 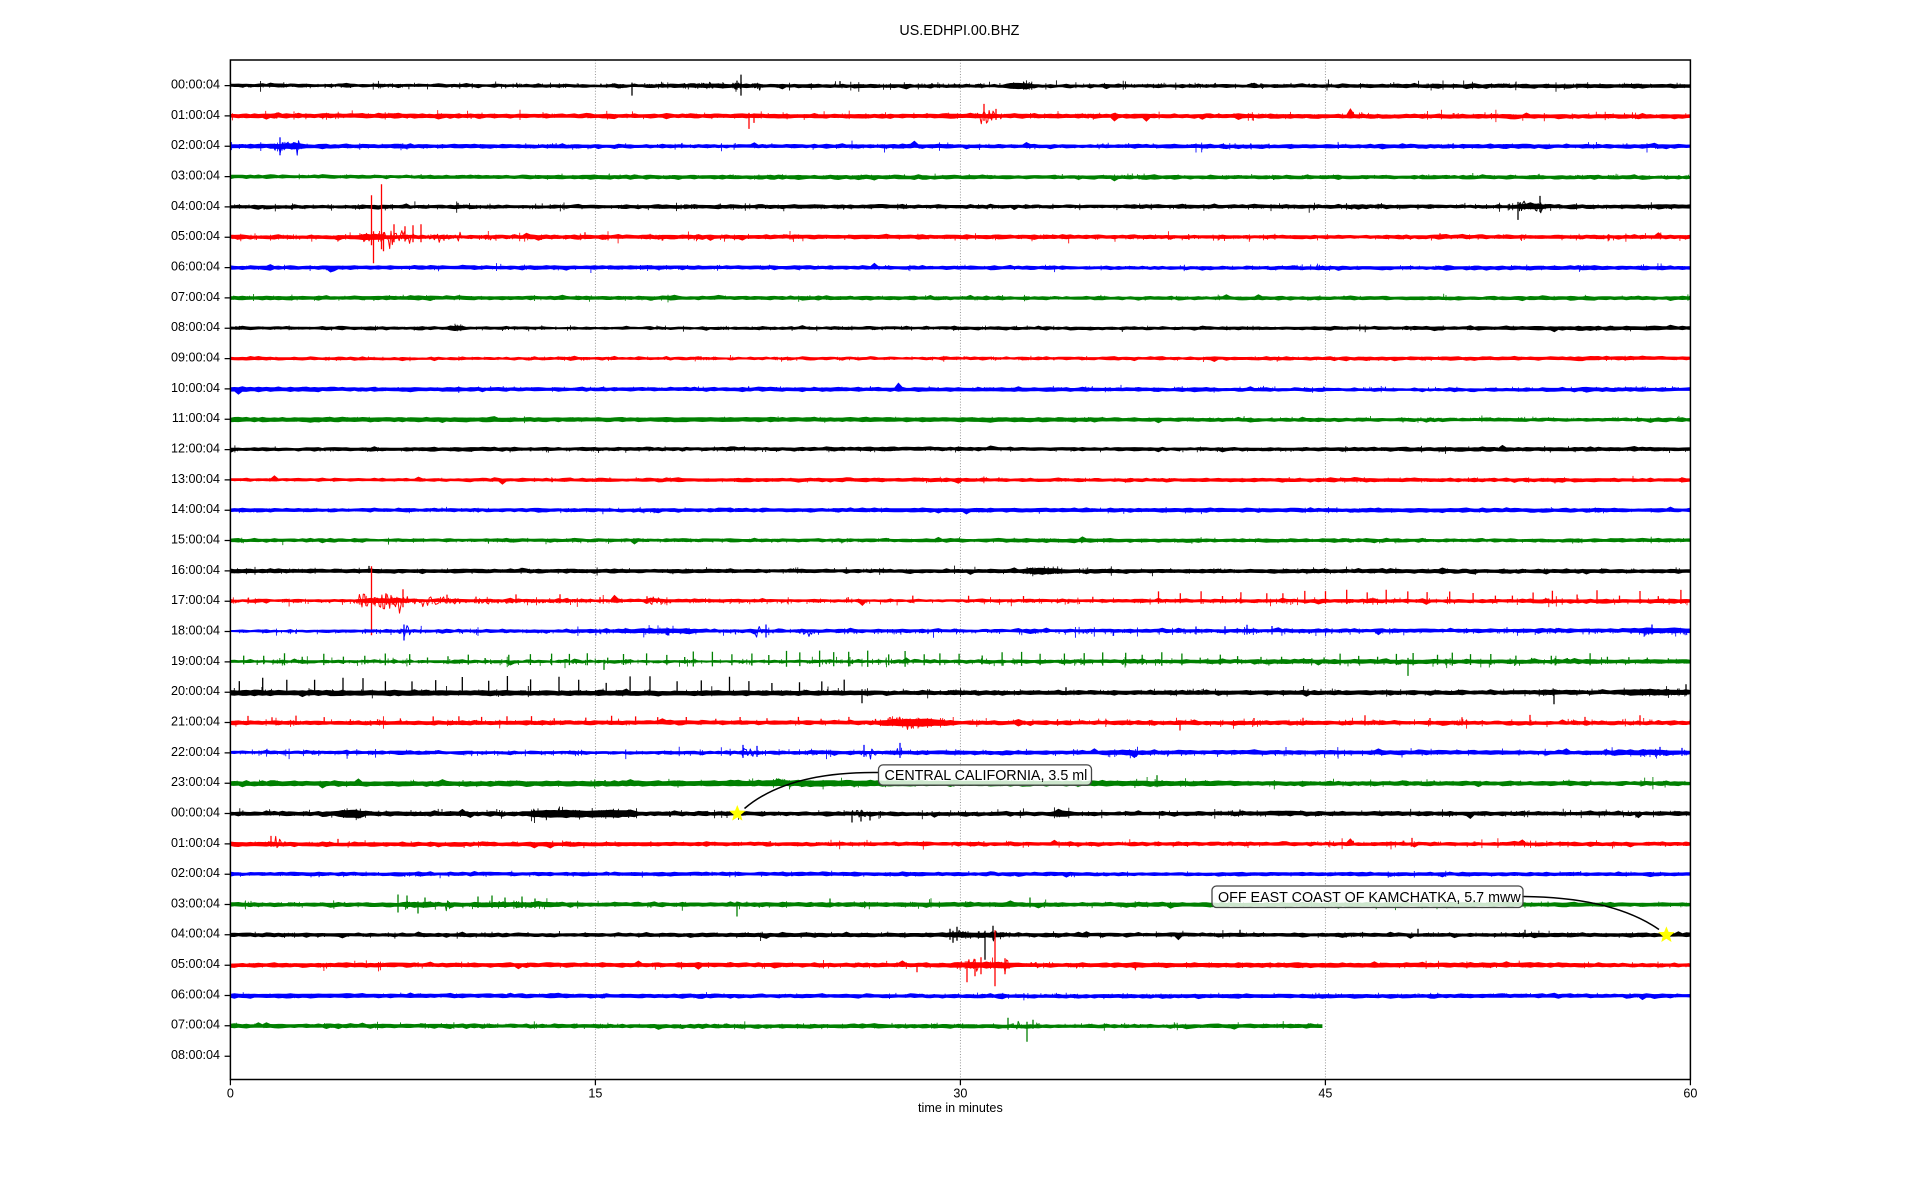 I want to click on svg-text: 13:00:04, so click(x=195, y=479).